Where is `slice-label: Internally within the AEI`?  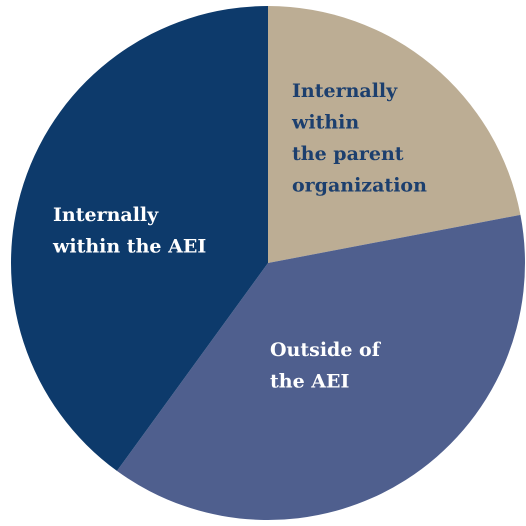 slice-label: Internally within the AEI is located at coordinates (129, 231).